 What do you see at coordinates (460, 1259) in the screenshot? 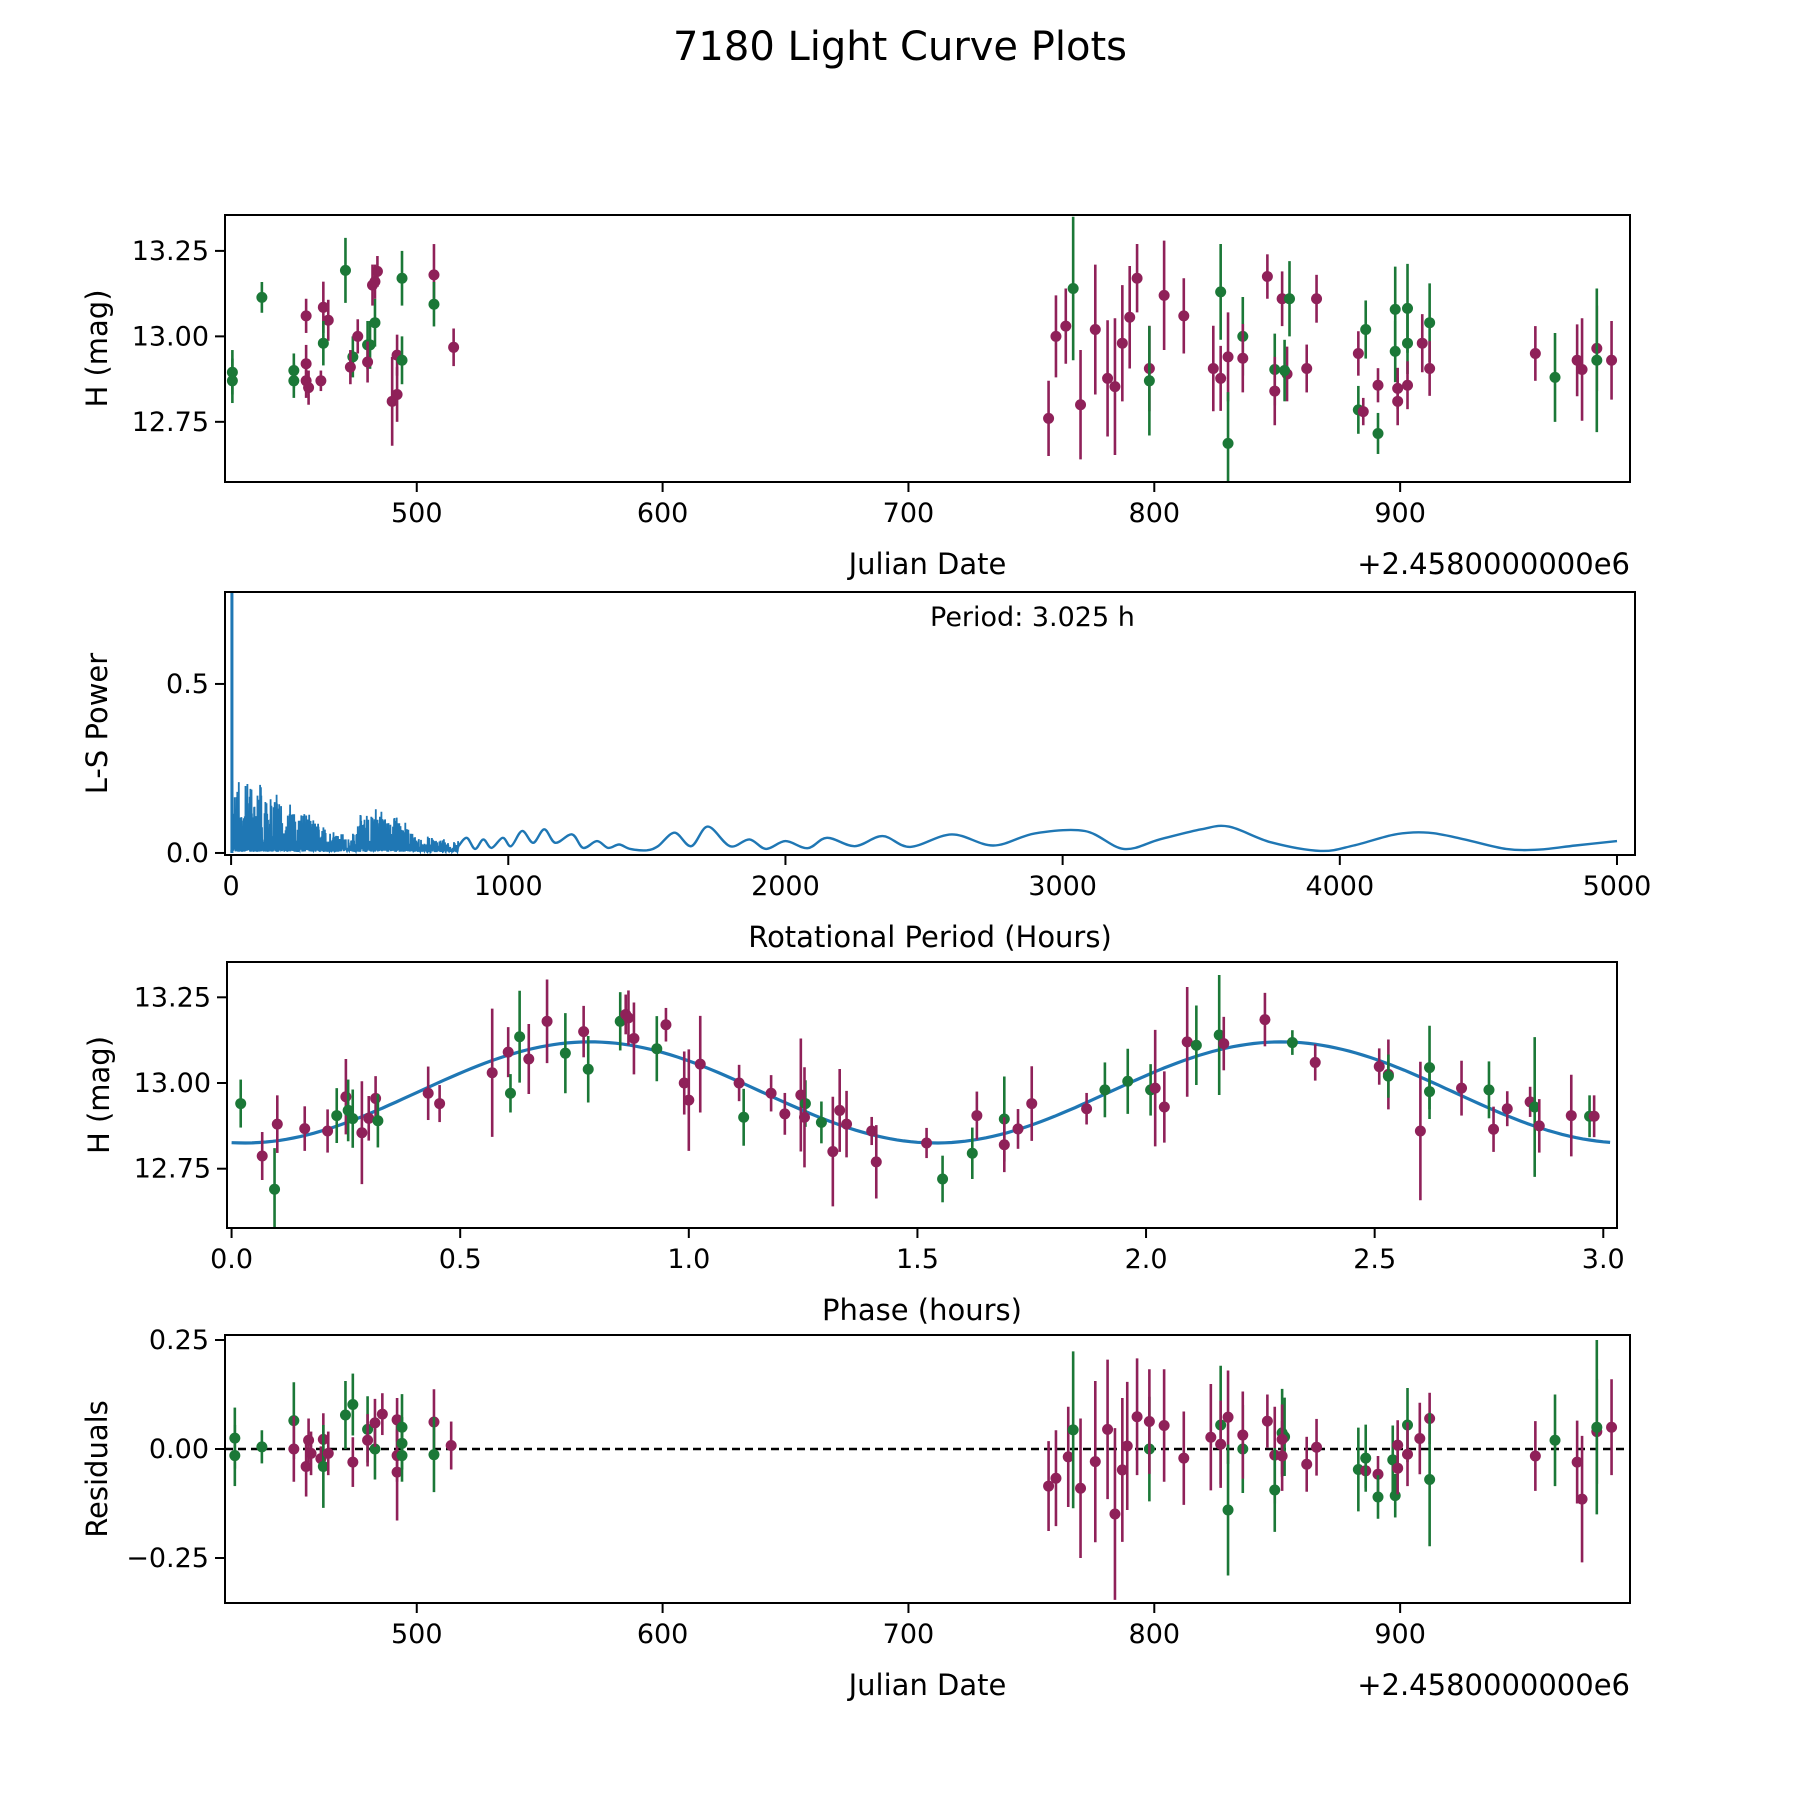
I see `x-tick-label: 0.5` at bounding box center [460, 1259].